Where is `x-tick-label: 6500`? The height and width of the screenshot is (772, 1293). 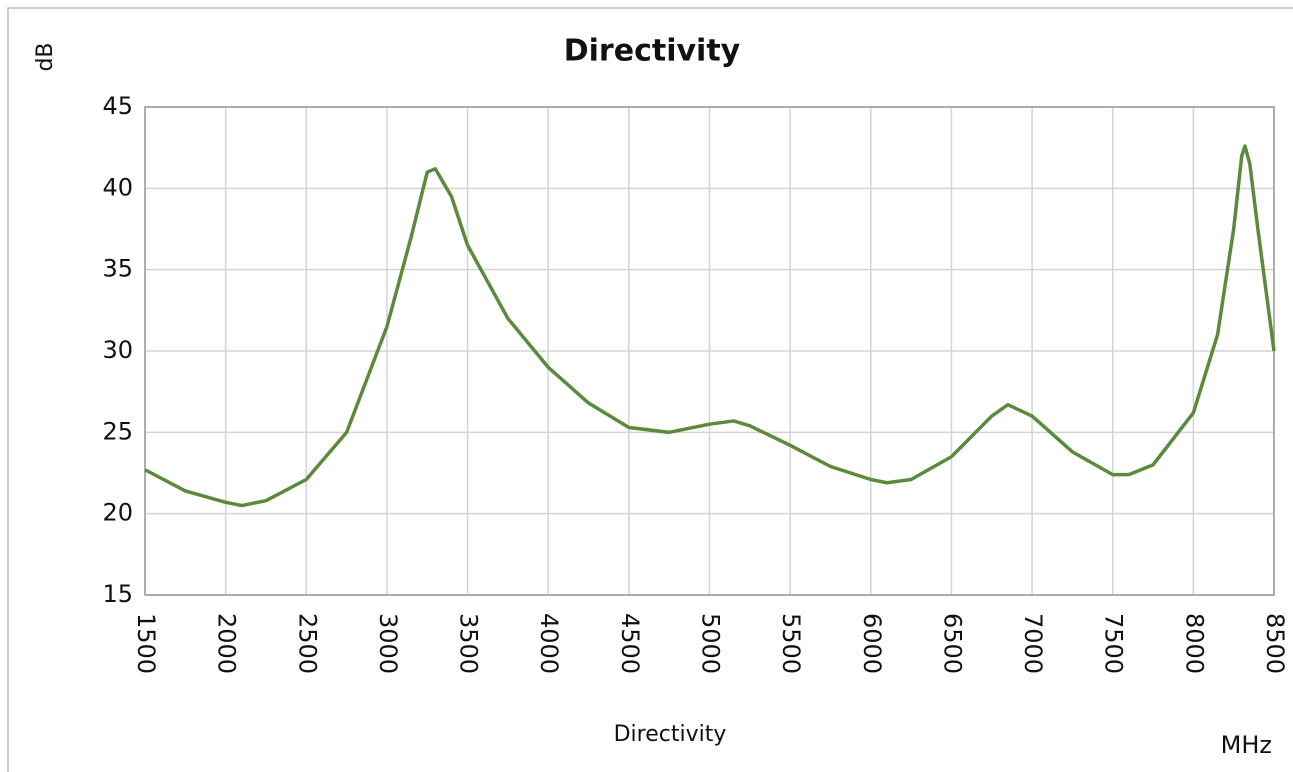 x-tick-label: 6500 is located at coordinates (952, 643).